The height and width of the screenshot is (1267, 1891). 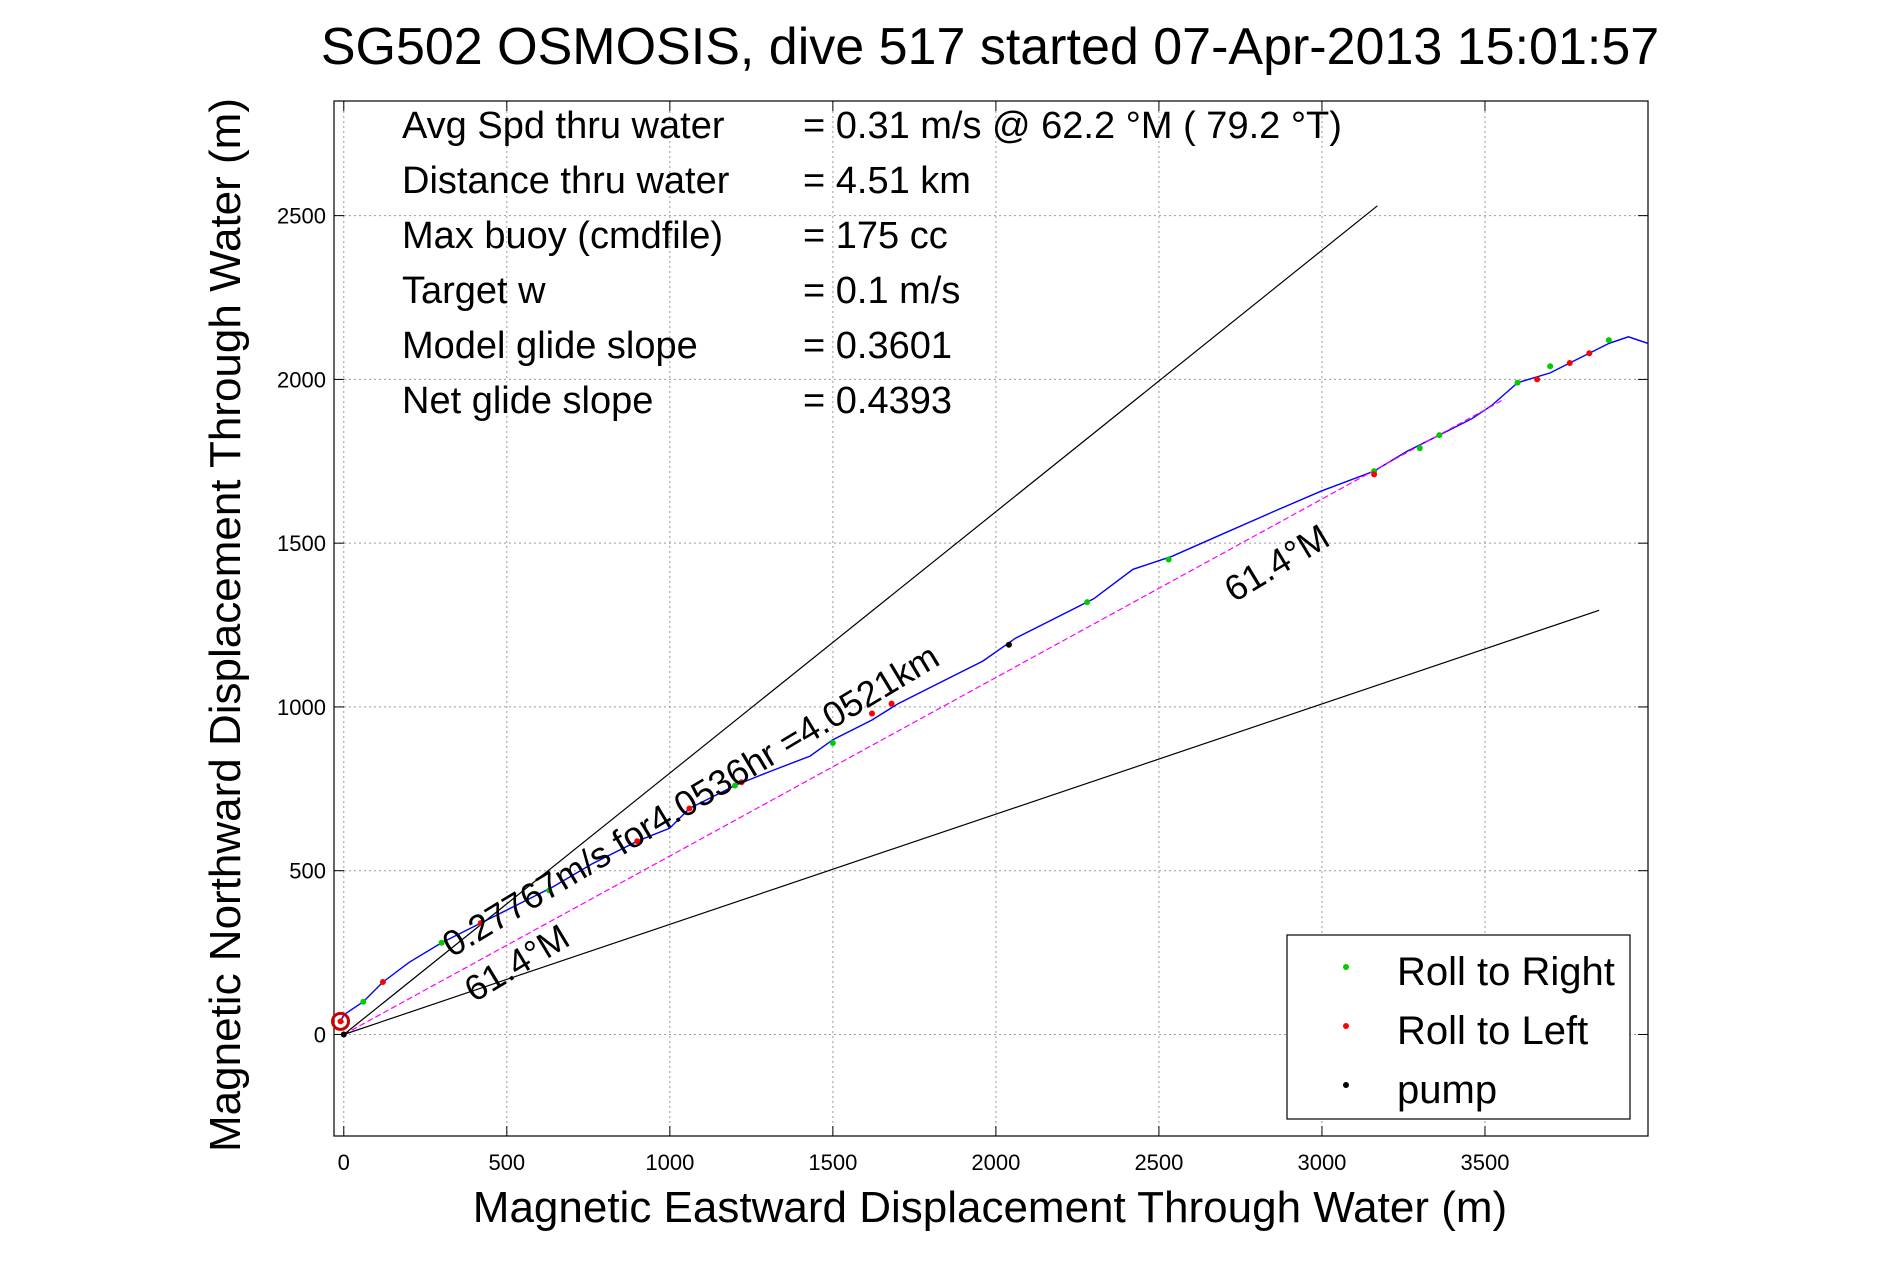 What do you see at coordinates (563, 126) in the screenshot?
I see `stat-label: Avg Spd thru water` at bounding box center [563, 126].